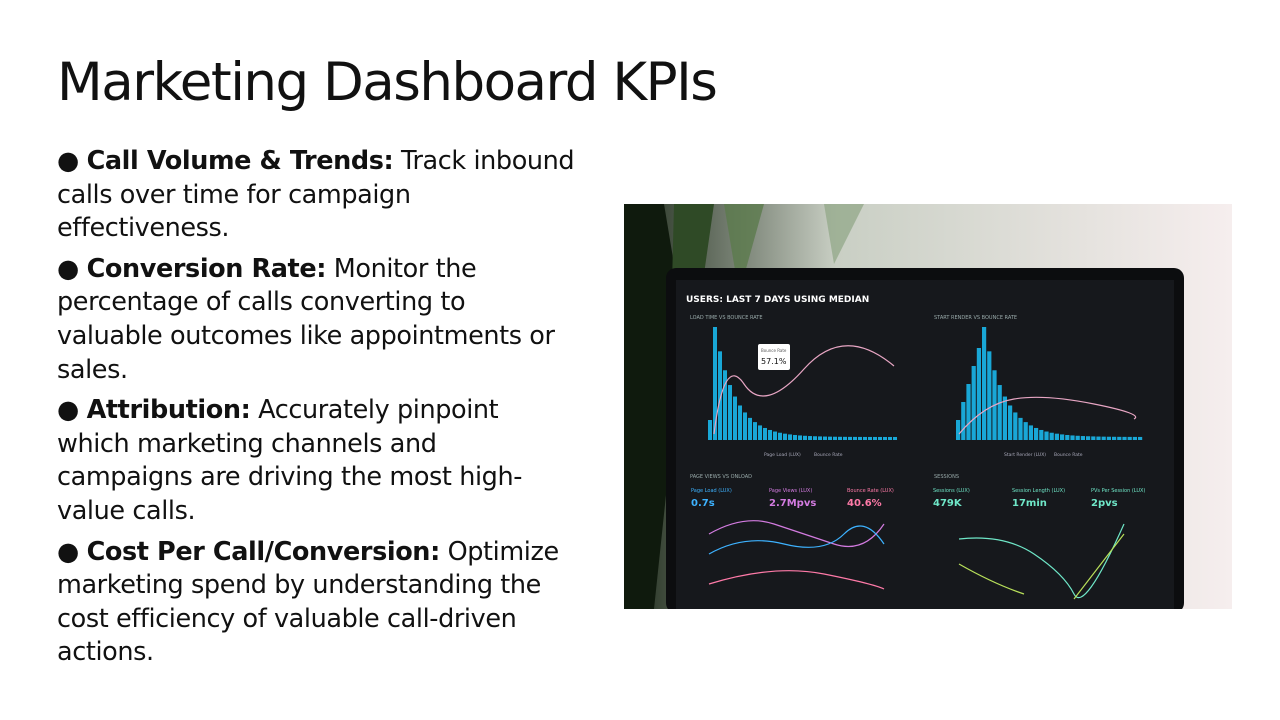  I want to click on tooltip, so click(774, 357).